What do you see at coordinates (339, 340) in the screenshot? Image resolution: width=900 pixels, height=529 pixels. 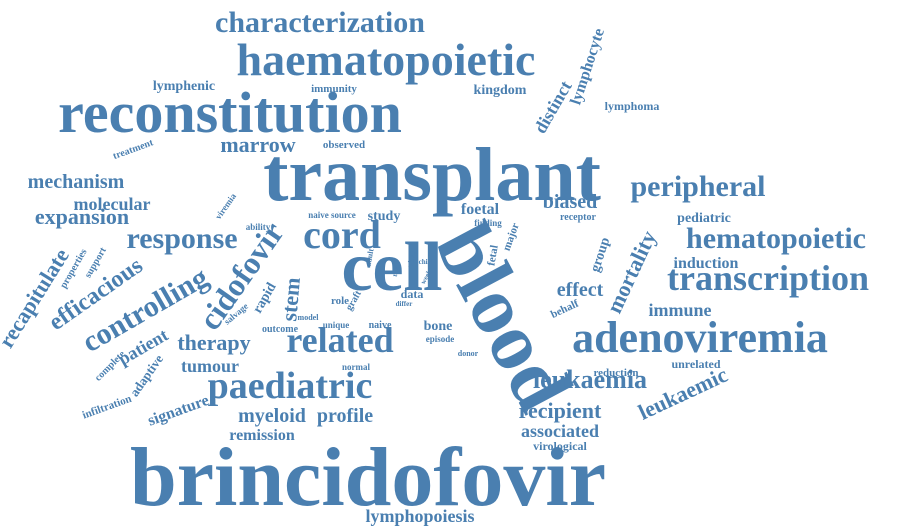 I see `word-related: related` at bounding box center [339, 340].